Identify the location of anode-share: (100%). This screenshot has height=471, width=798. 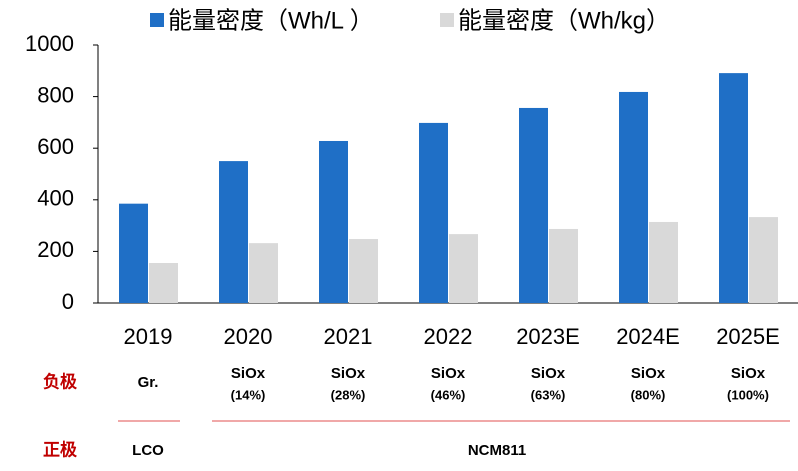
(748, 394).